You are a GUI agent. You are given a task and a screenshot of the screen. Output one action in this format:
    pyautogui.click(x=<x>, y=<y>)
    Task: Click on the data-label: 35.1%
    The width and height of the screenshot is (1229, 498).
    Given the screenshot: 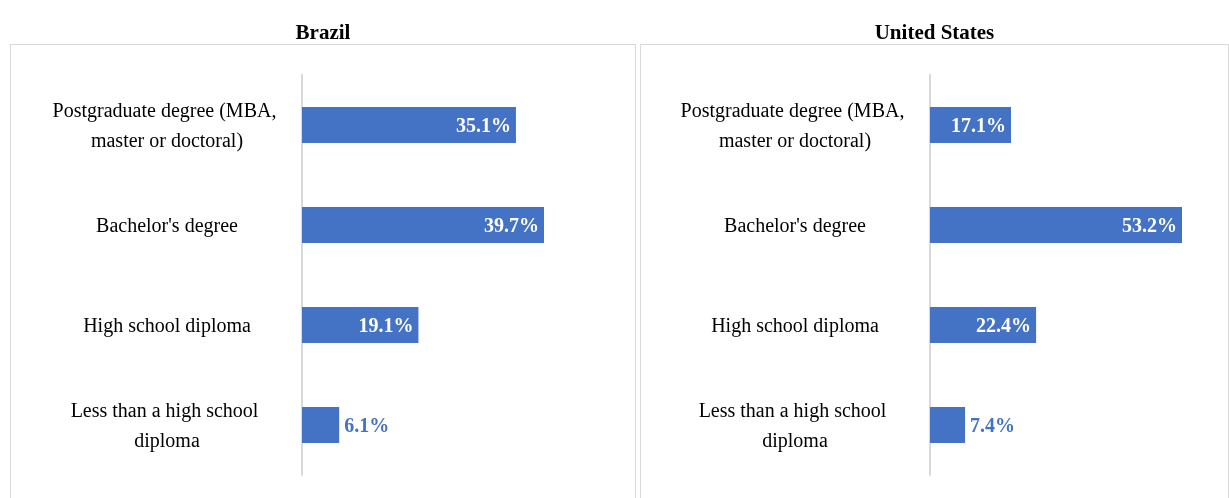 What is the action you would take?
    pyautogui.click(x=483, y=125)
    